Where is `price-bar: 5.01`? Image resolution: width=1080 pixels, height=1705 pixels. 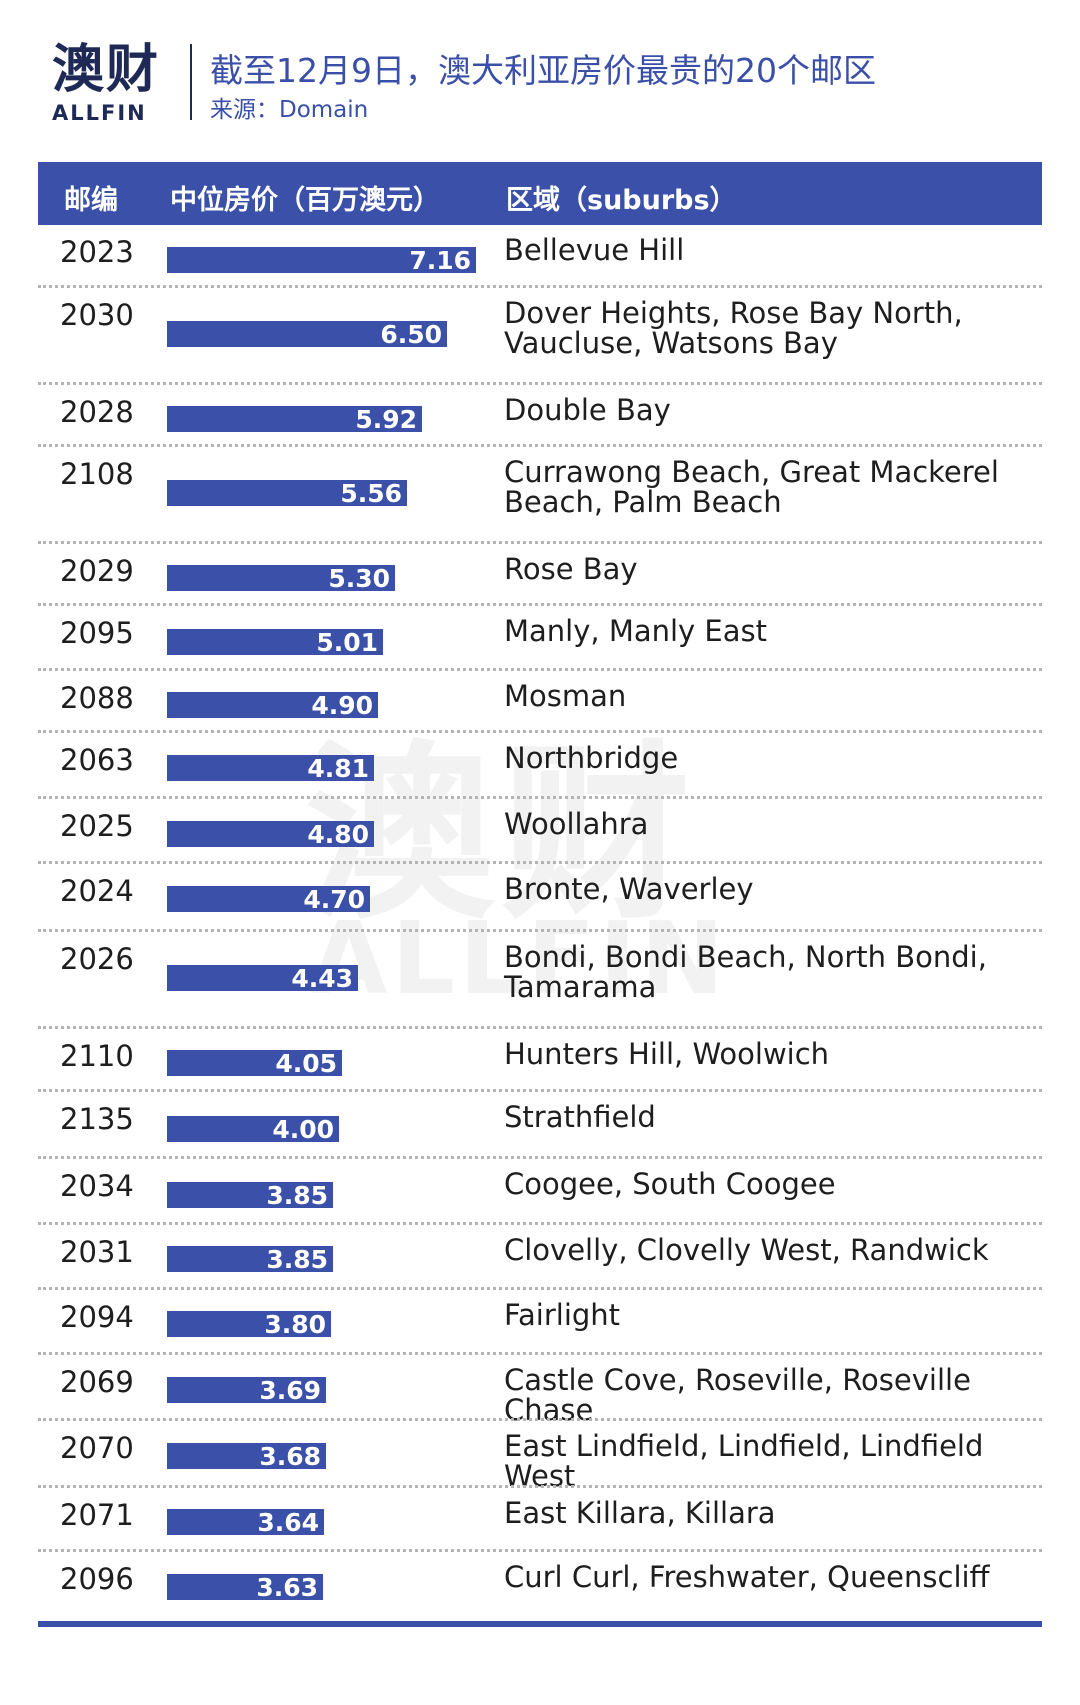
price-bar: 5.01 is located at coordinates (275, 642).